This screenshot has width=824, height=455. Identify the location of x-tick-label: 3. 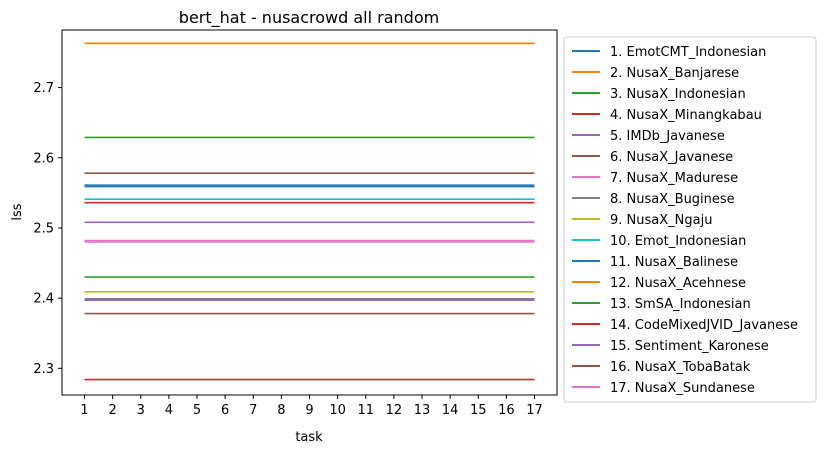
(141, 410).